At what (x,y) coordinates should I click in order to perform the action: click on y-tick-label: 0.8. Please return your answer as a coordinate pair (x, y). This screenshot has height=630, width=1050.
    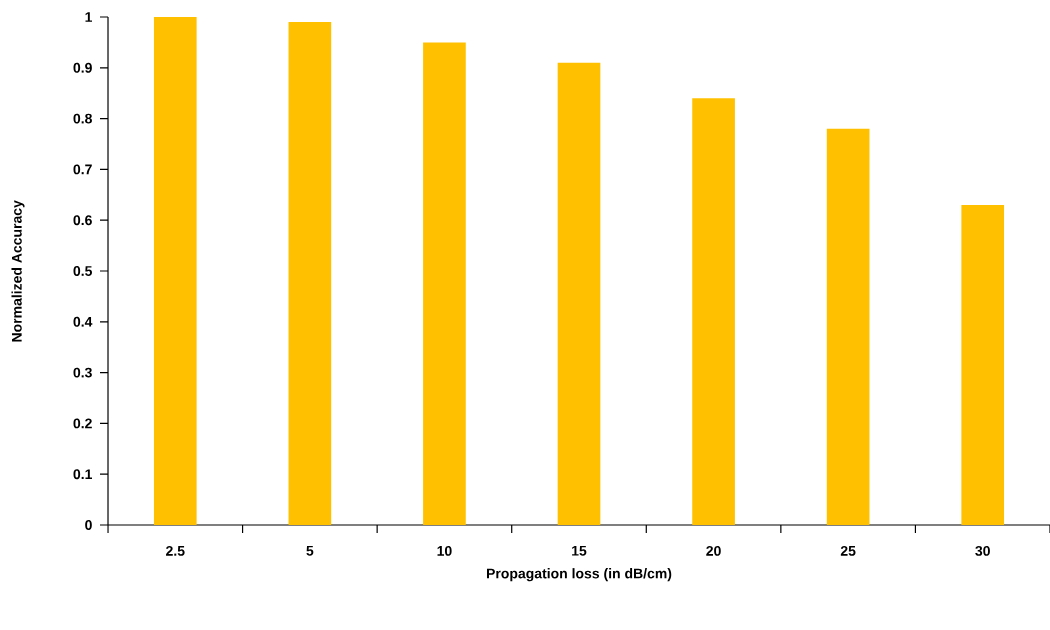
    Looking at the image, I should click on (82, 118).